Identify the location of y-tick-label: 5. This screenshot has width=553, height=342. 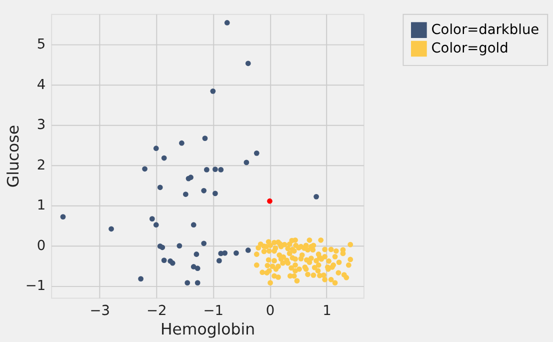
(41, 44).